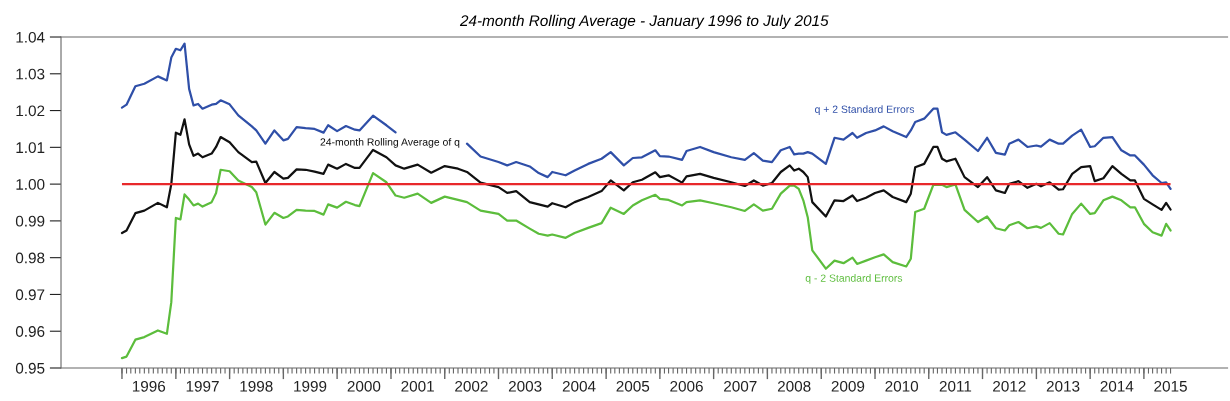 Image resolution: width=1230 pixels, height=401 pixels. I want to click on y-tick-label: 0.98, so click(30, 258).